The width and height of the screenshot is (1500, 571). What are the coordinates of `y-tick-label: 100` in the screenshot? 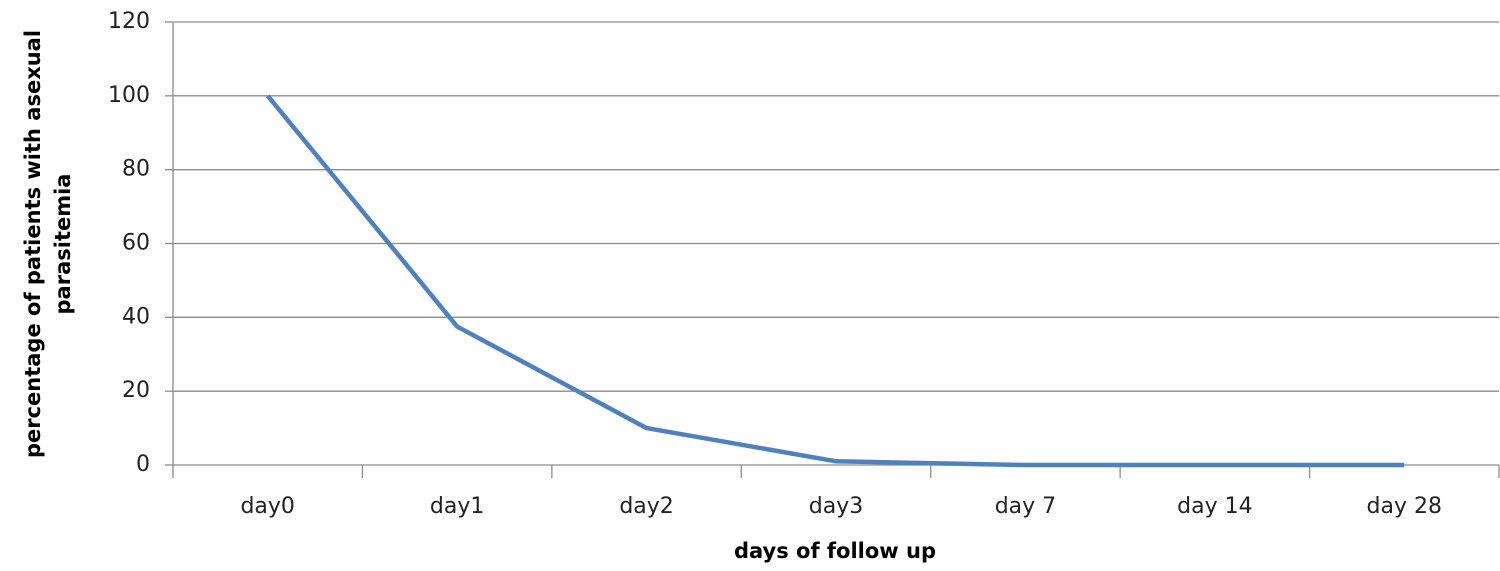 It's located at (129, 95).